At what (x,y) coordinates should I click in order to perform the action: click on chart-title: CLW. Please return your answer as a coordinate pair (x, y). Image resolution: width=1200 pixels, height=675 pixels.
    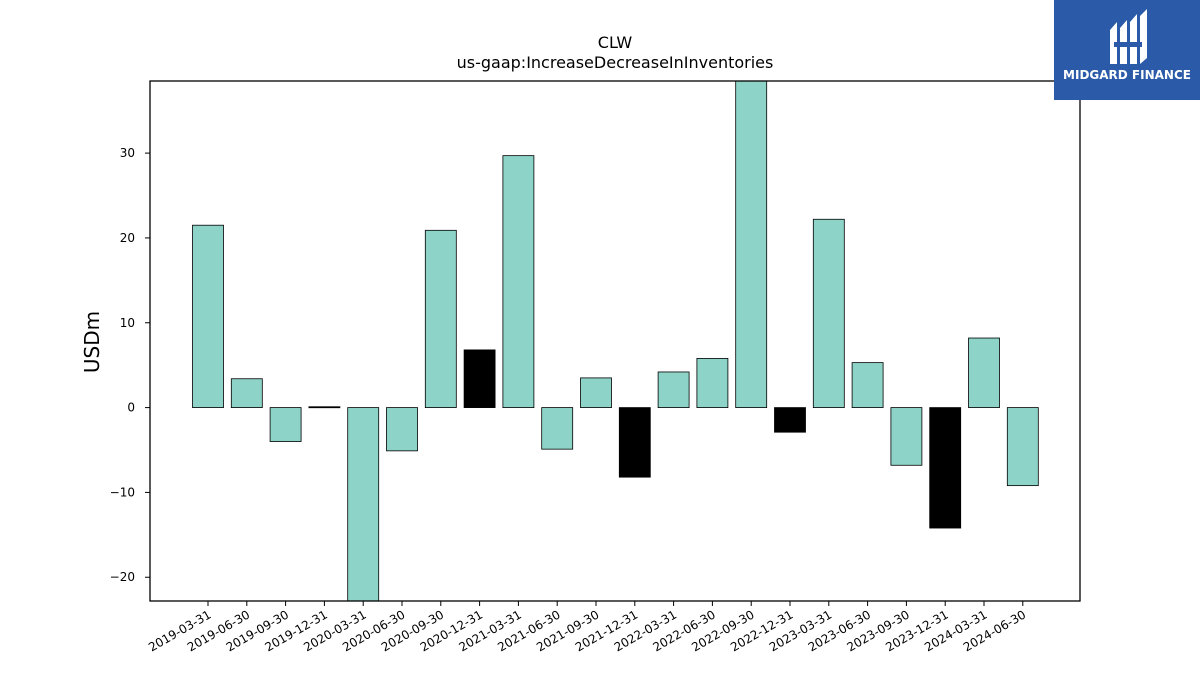
    Looking at the image, I should click on (615, 42).